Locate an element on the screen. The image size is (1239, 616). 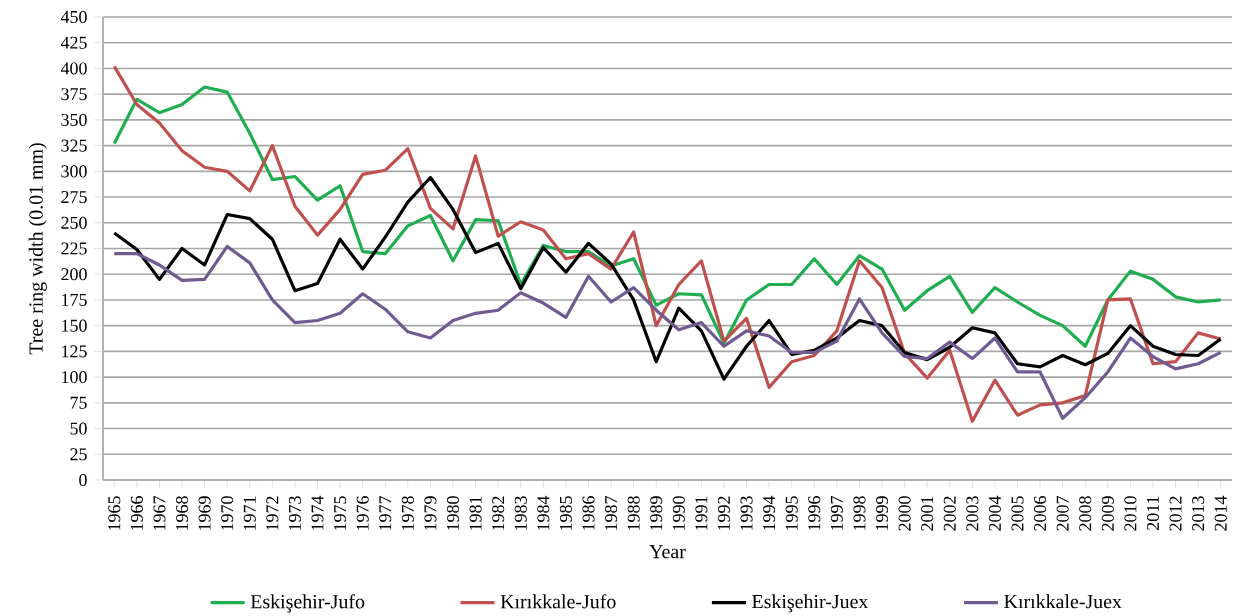
x-tick-label: 2008 is located at coordinates (1085, 513).